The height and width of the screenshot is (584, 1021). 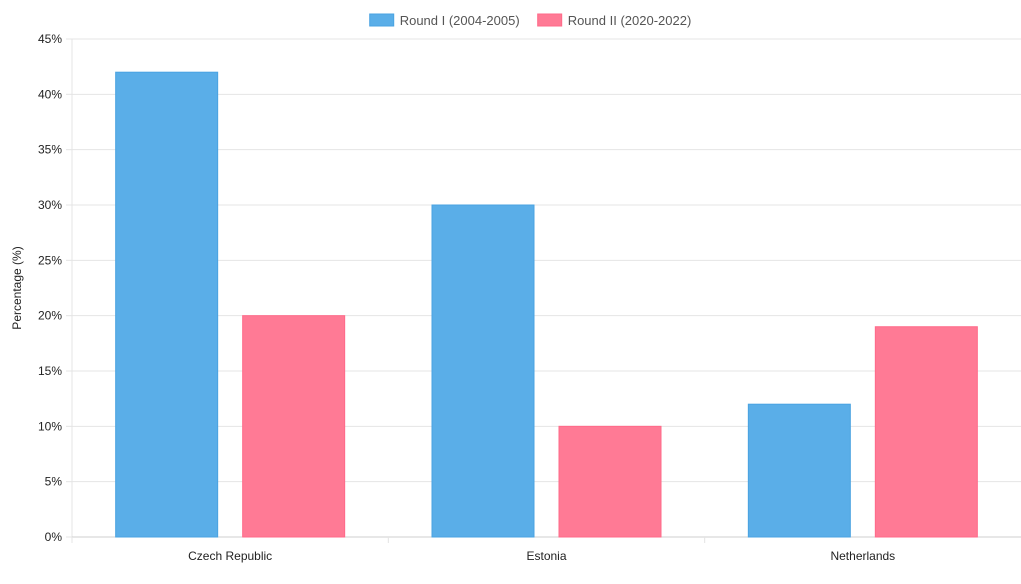 What do you see at coordinates (50, 371) in the screenshot?
I see `y-tick-label: 15%` at bounding box center [50, 371].